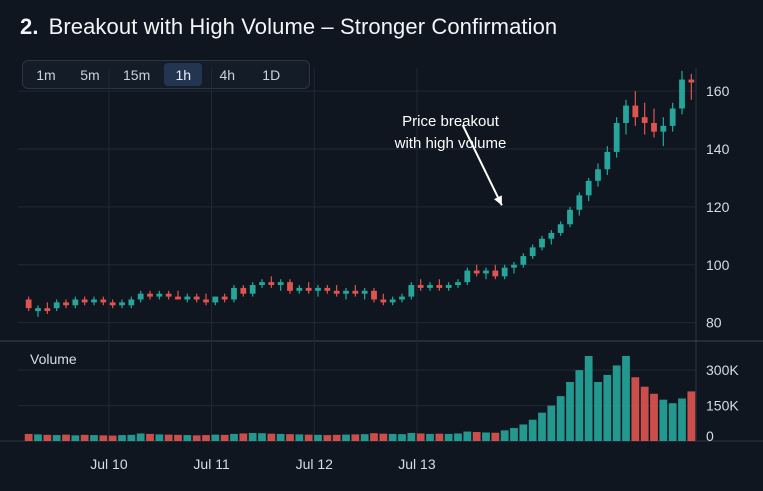  What do you see at coordinates (498, 200) in the screenshot?
I see `annotation-arrow-head` at bounding box center [498, 200].